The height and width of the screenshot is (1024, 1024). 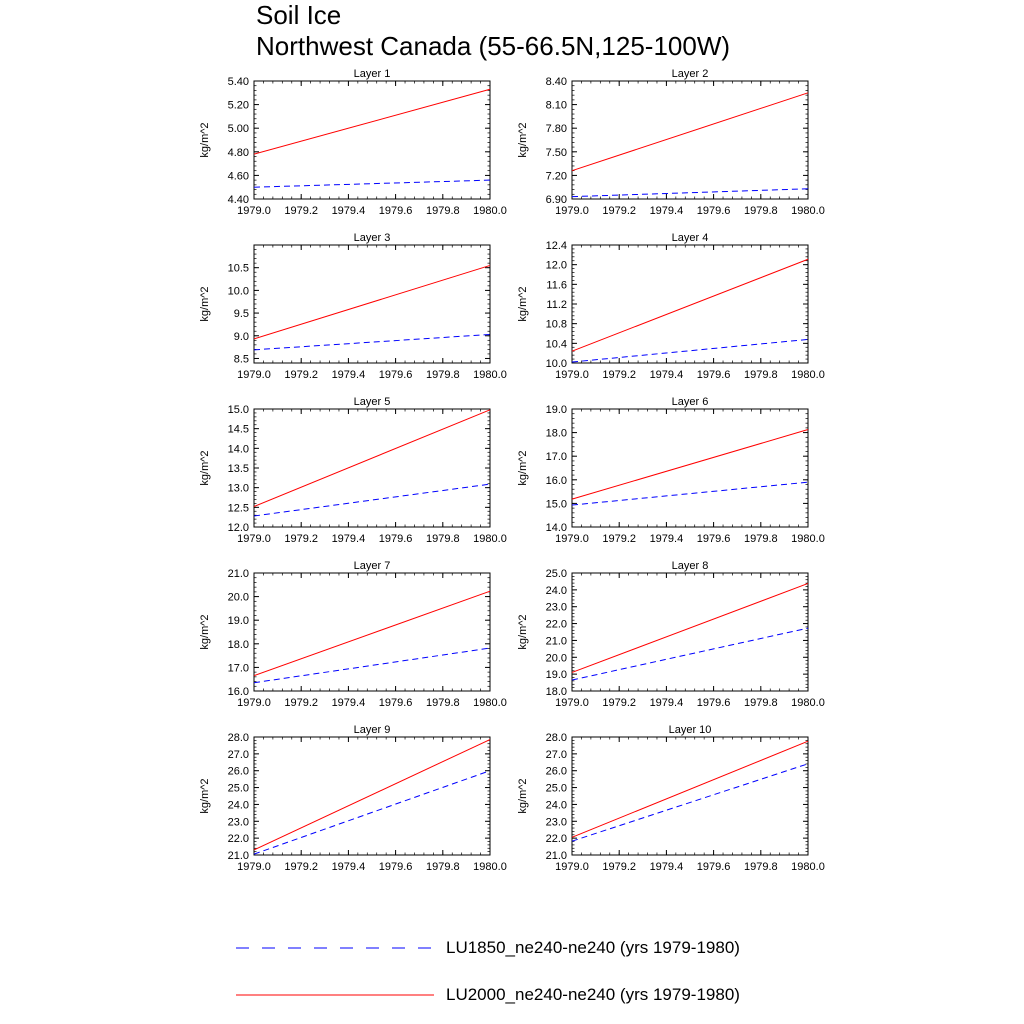 What do you see at coordinates (556, 82) in the screenshot?
I see `y-tick-label-layer-2: 8.40` at bounding box center [556, 82].